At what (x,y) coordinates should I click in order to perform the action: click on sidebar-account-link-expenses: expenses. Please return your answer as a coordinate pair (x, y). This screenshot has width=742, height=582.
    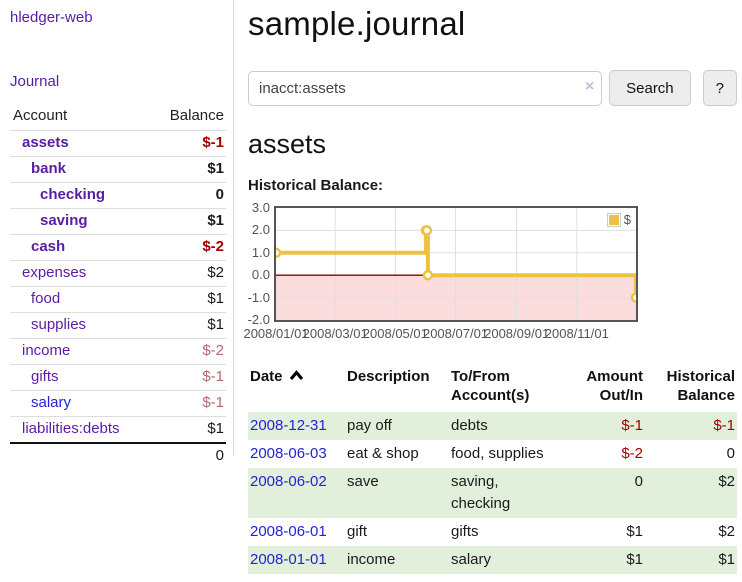
    Looking at the image, I should click on (54, 272).